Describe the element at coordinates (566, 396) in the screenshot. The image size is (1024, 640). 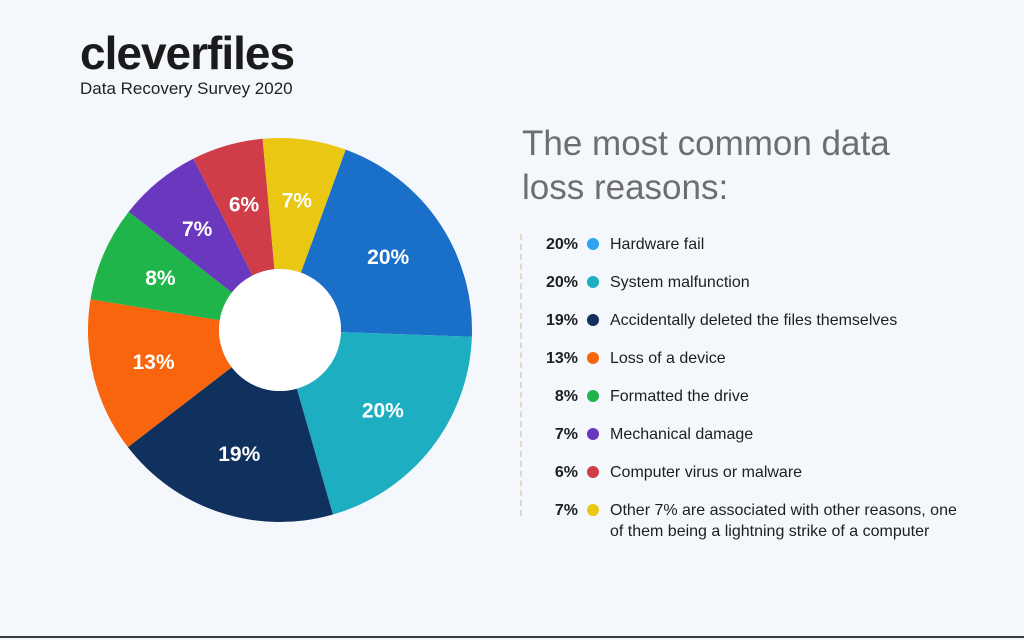
I see `legend-value: 8%` at that location.